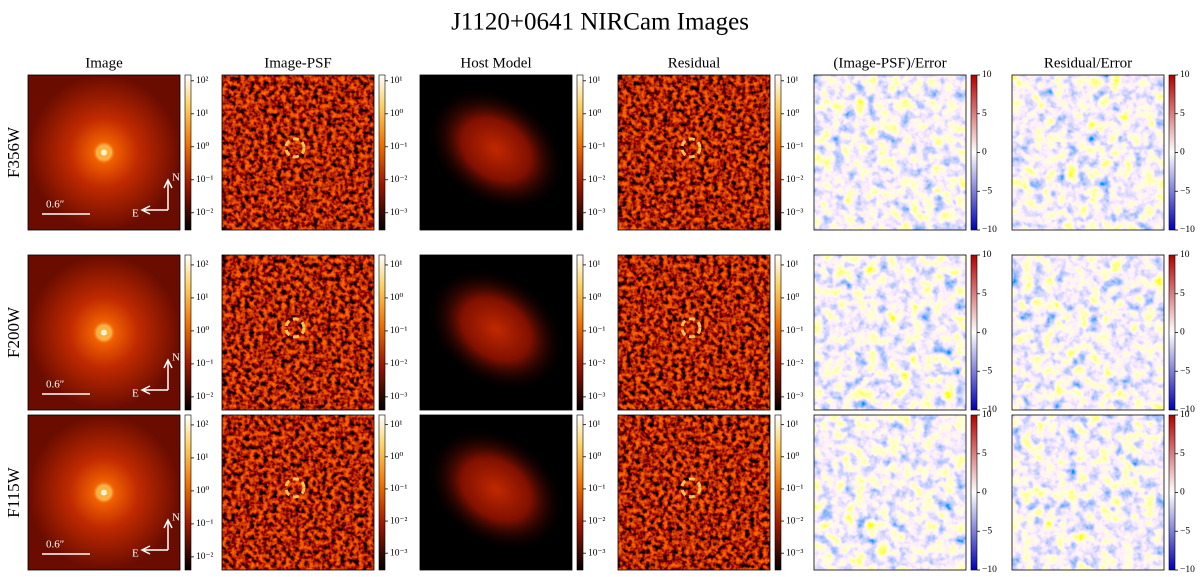 Image resolution: width=1200 pixels, height=577 pixels. What do you see at coordinates (202, 425) in the screenshot?
I see `colorbar-tick-label: 10²` at bounding box center [202, 425].